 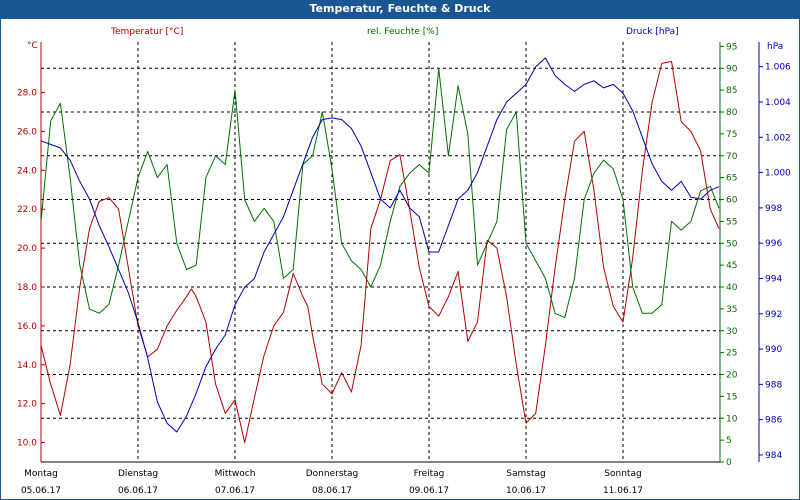 I want to click on temperature-tick-label: 10.0, so click(x=27, y=444).